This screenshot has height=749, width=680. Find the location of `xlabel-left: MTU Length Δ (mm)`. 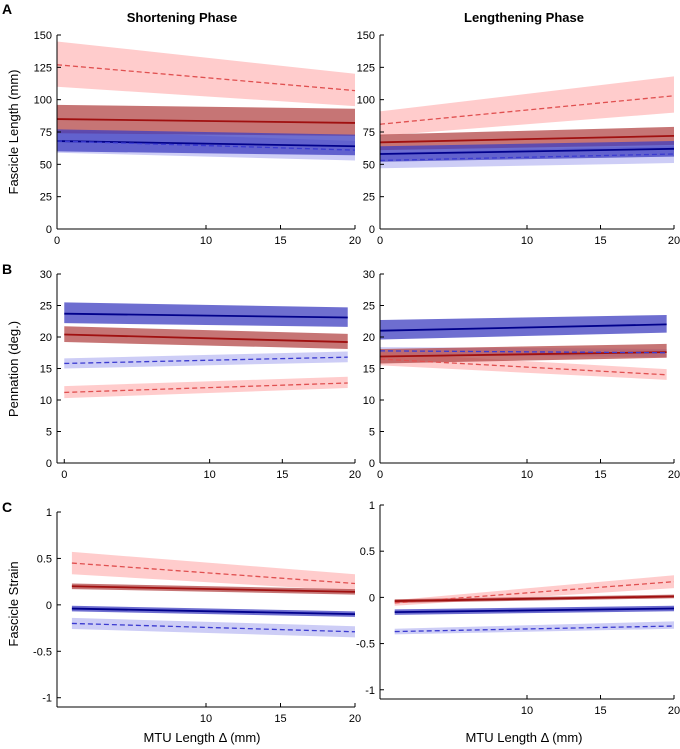

xlabel-left: MTU Length Δ (mm) is located at coordinates (201, 737).